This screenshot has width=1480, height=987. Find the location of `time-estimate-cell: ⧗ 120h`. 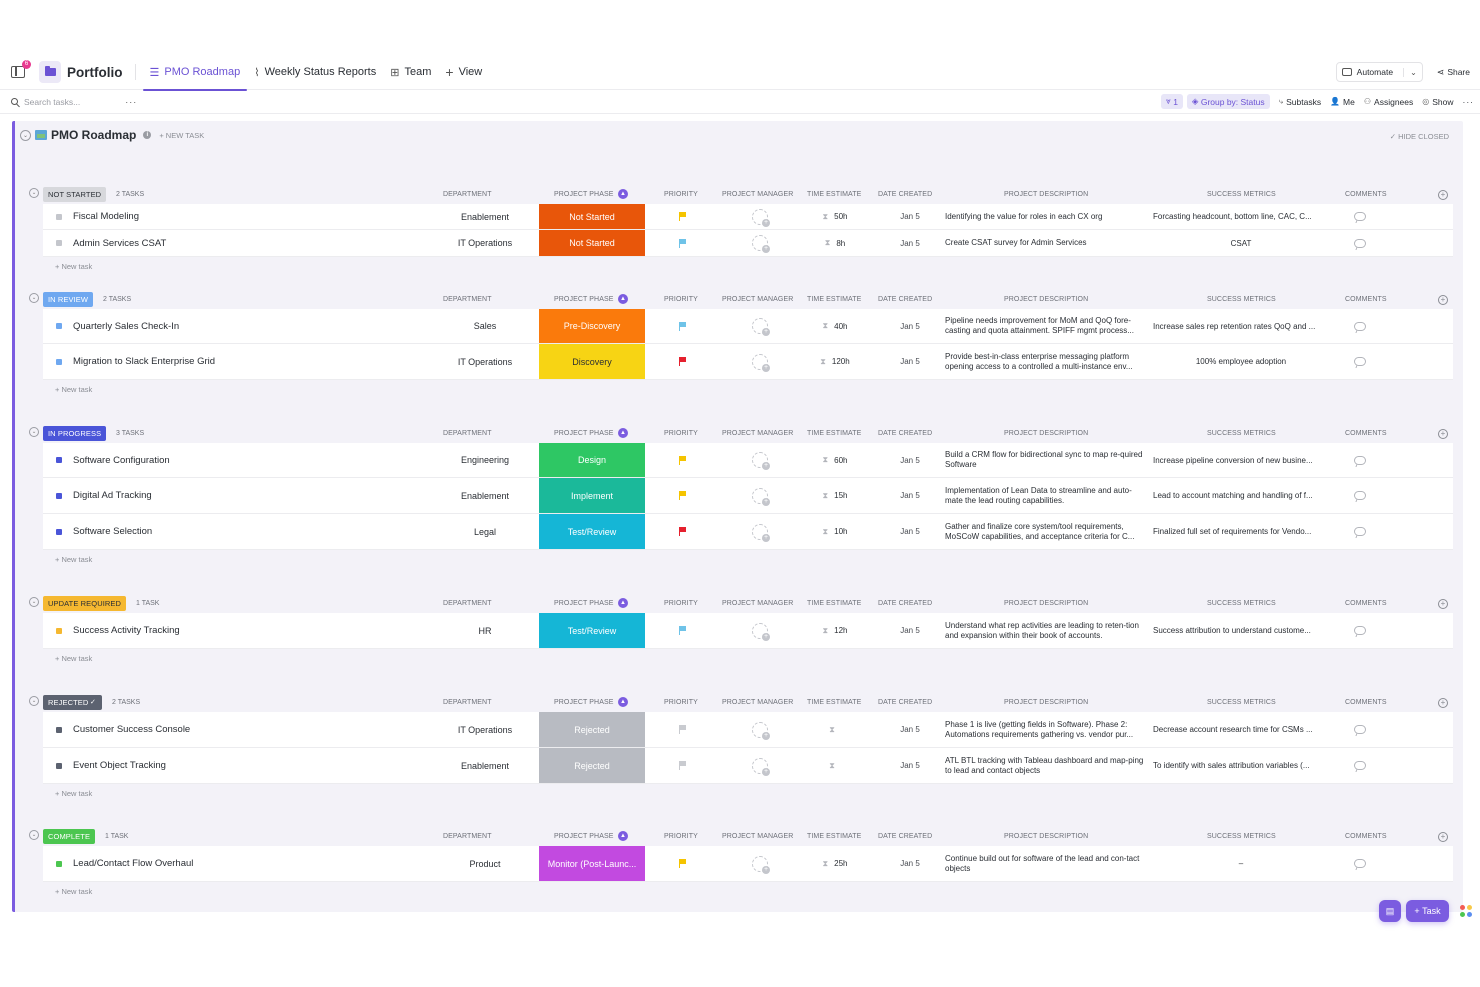

time-estimate-cell: ⧗ 120h is located at coordinates (835, 361).